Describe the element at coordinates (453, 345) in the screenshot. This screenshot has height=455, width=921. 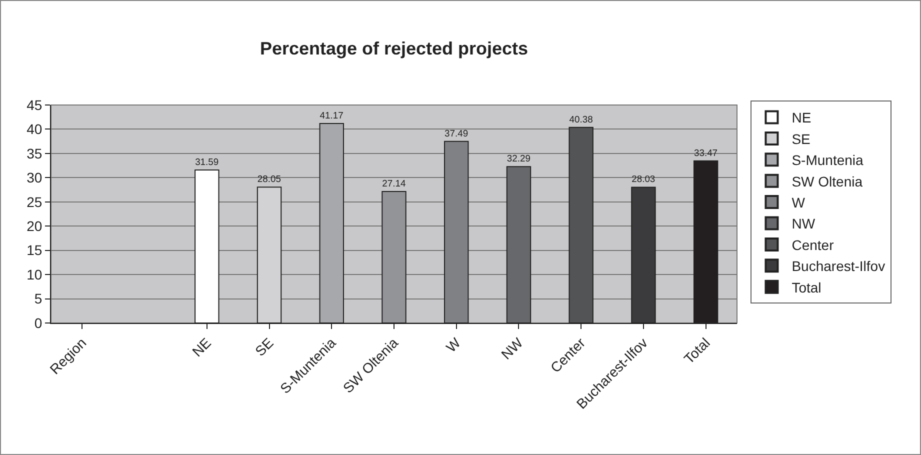
I see `x-tick-label: W` at that location.